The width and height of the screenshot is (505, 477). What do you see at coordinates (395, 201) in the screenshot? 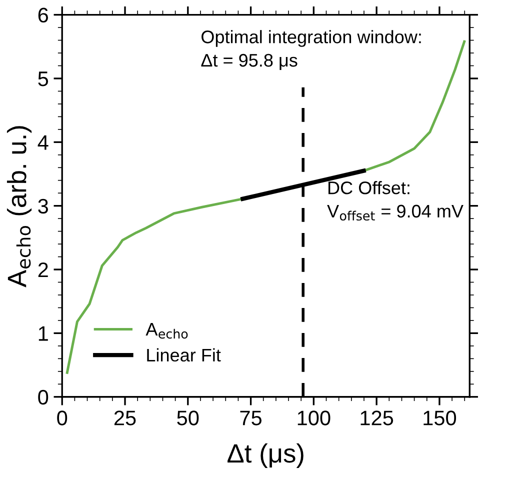
I see `annotation: DC Offset: V$_{offset}$ = 9.04 mV` at bounding box center [395, 201].